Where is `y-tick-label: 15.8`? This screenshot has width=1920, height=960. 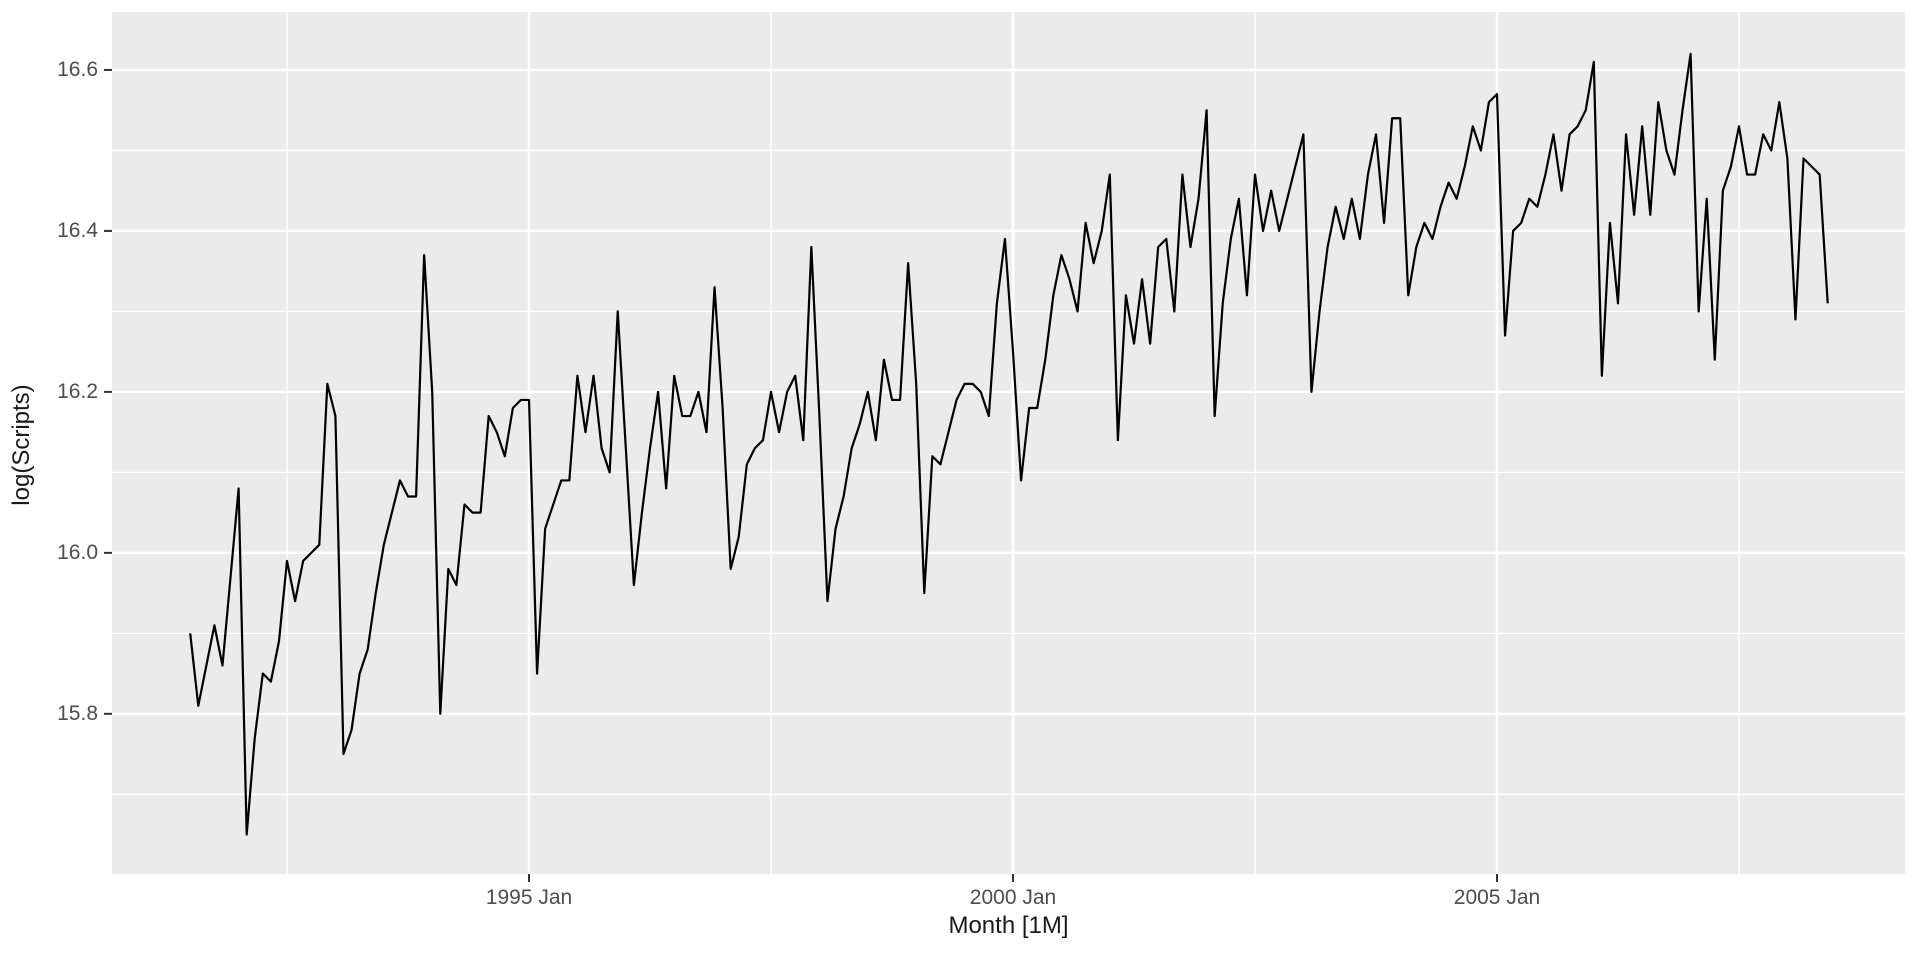 y-tick-label: 15.8 is located at coordinates (77, 713).